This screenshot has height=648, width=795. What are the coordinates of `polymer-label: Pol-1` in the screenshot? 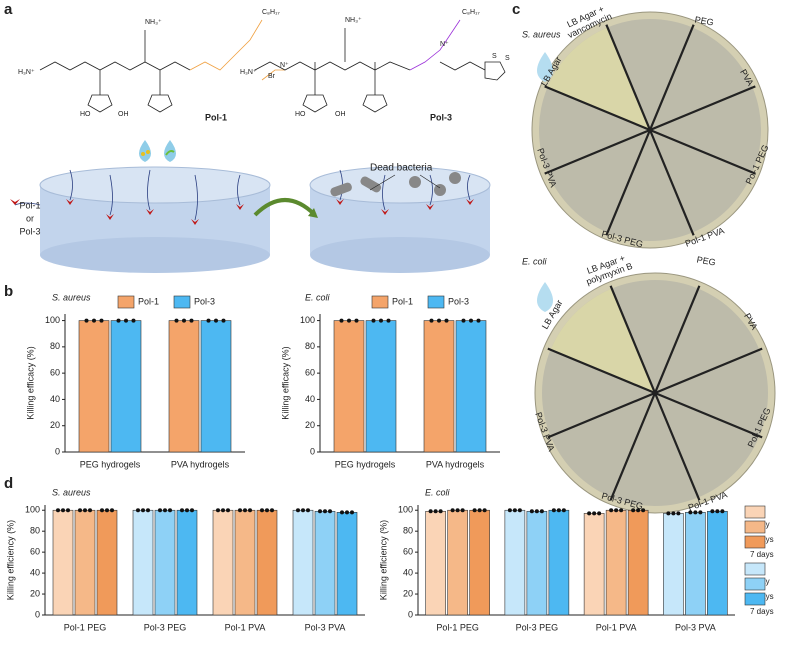 It's located at (216, 117).